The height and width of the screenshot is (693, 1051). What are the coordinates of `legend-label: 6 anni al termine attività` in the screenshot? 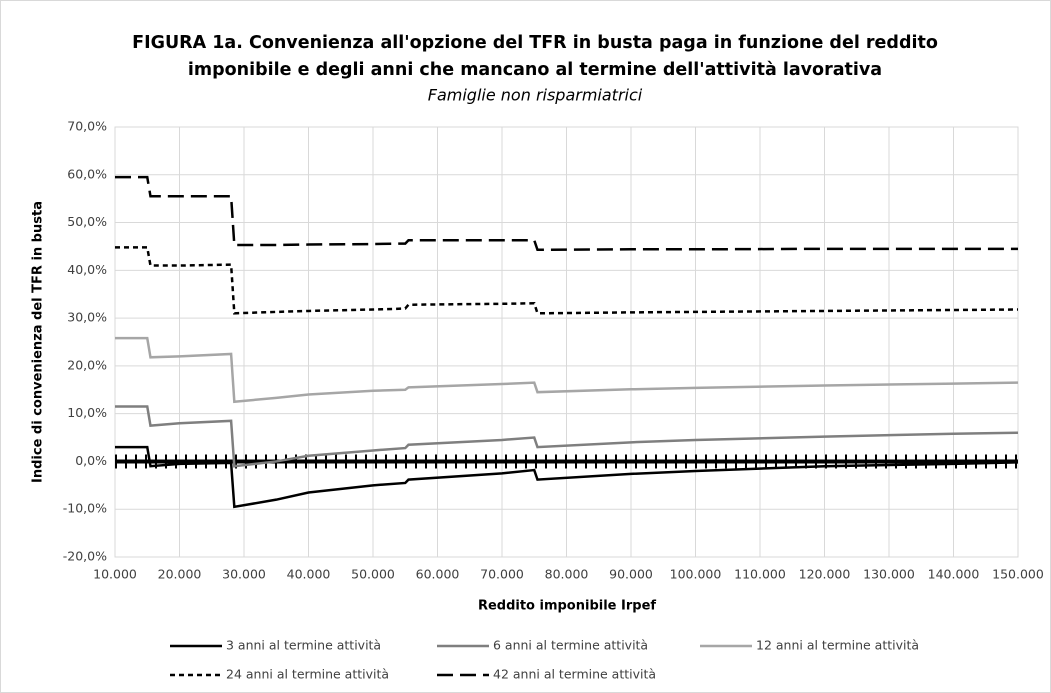 It's located at (570, 645).